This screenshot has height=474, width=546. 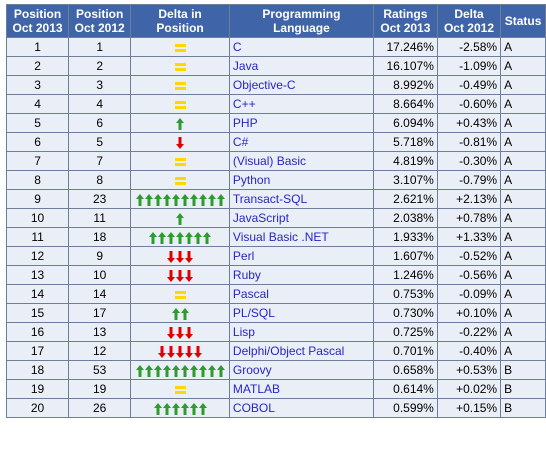 I want to click on position-2013-cell: 11, so click(x=37, y=237).